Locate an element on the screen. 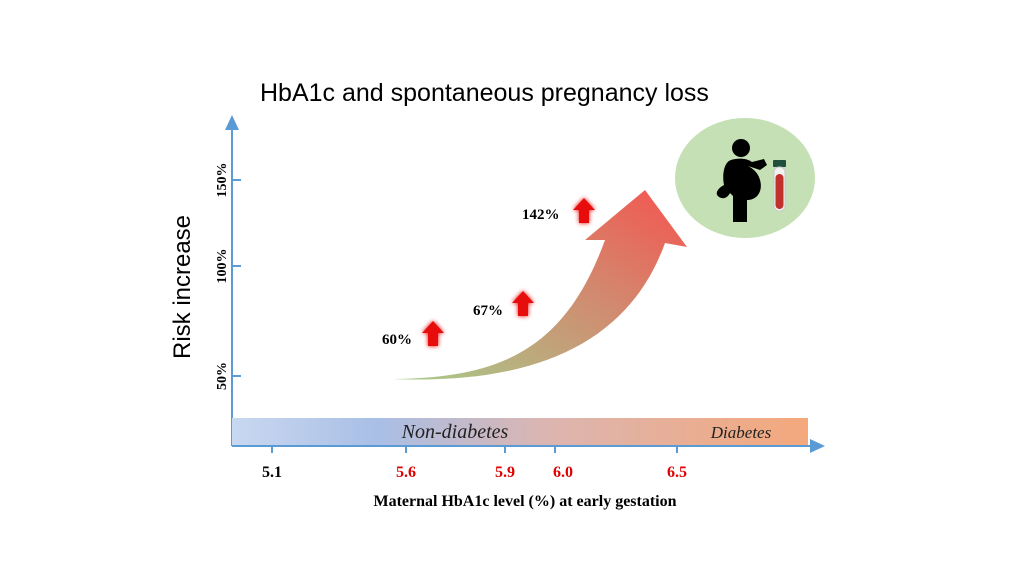  y-axis-label: Risk increase is located at coordinates (182, 287).